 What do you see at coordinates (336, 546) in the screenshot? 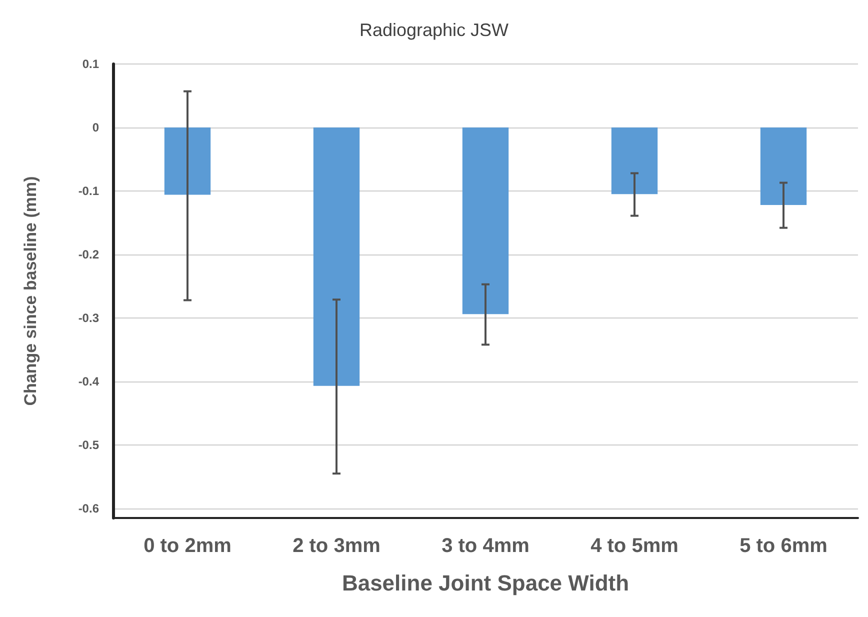
I see `x-tick-label: 2 to 3mm` at bounding box center [336, 546].